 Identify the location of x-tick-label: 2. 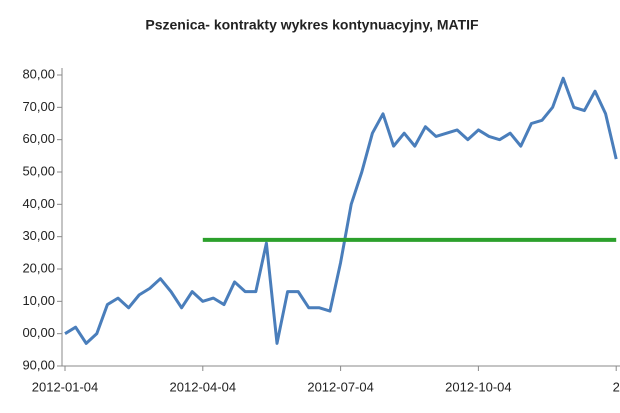
(616, 386).